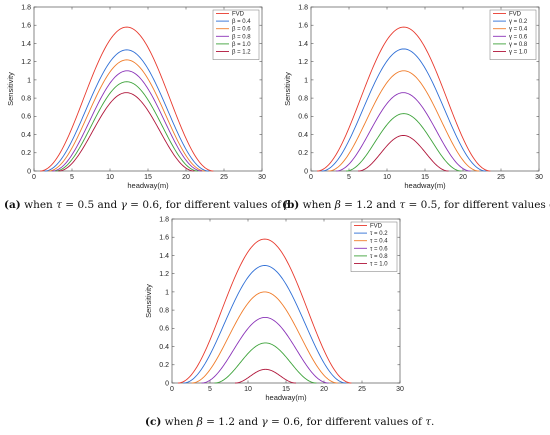 This screenshot has height=435, width=550. I want to click on legend-label: γ = 0.8, so click(518, 45).